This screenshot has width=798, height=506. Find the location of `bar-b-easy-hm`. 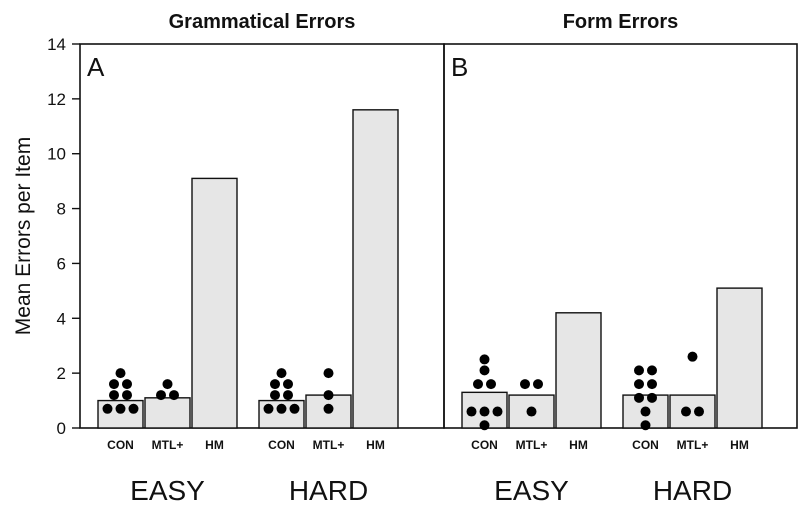

bar-b-easy-hm is located at coordinates (578, 370).